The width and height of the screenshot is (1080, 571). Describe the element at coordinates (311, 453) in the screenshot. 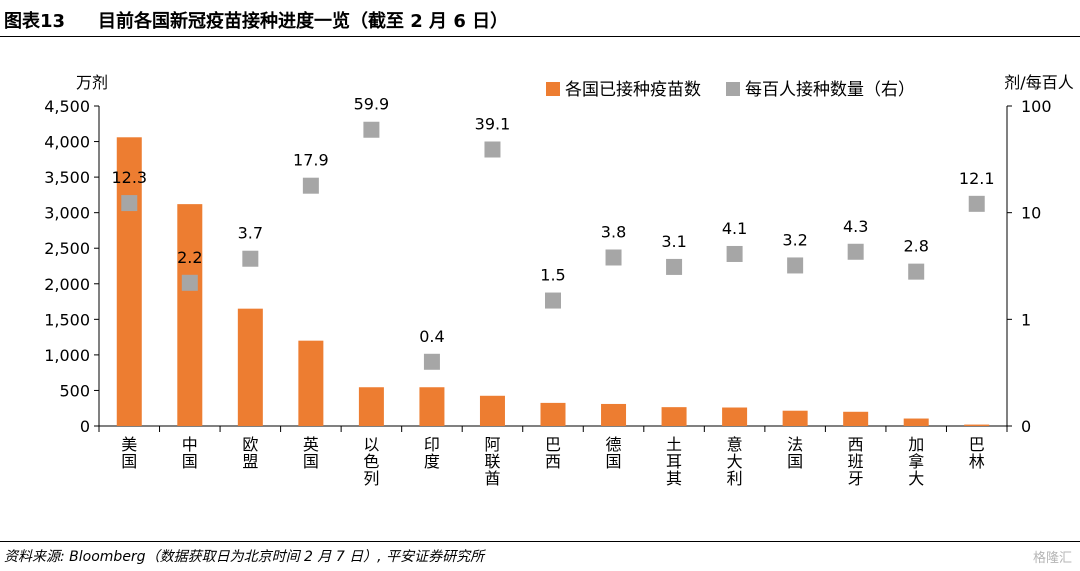

I see `category-label: 英国` at that location.